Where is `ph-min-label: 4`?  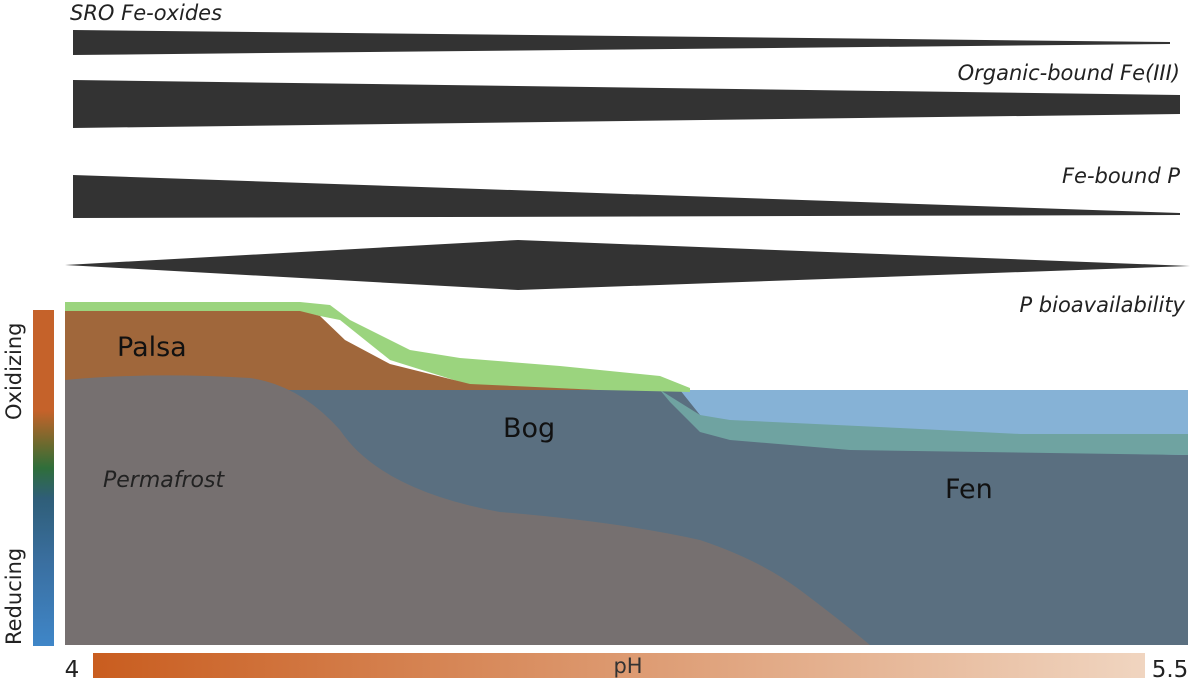
ph-min-label: 4 is located at coordinates (72, 669).